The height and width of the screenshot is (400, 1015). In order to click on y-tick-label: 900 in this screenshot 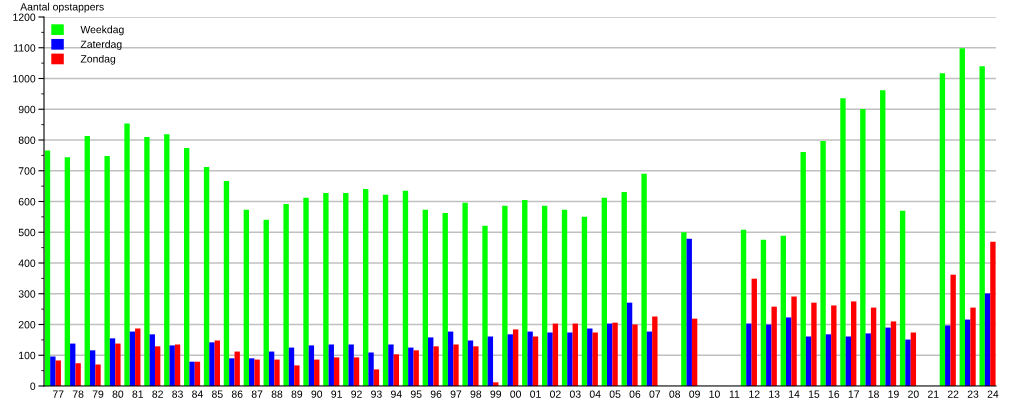, I will do `click(27, 109)`.